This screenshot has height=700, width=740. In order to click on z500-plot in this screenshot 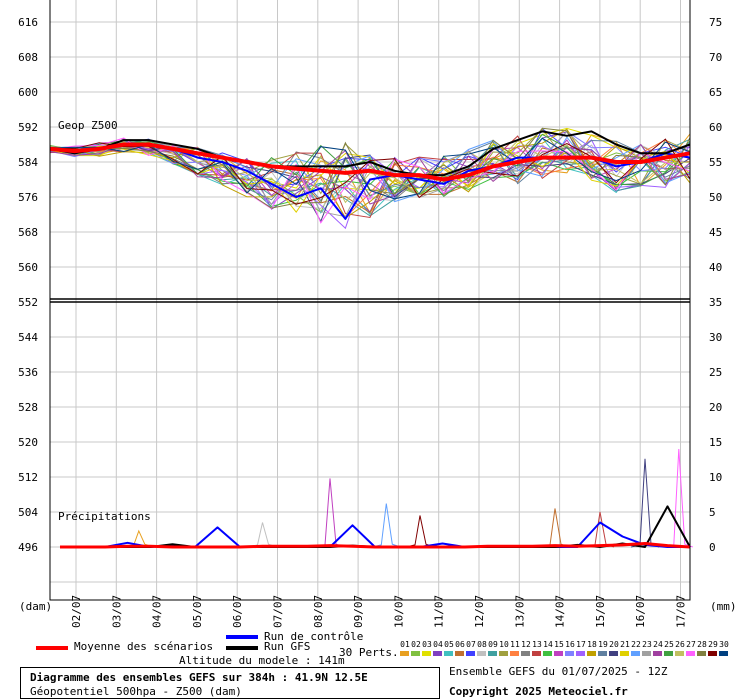, I will do `click(370, 178)`.